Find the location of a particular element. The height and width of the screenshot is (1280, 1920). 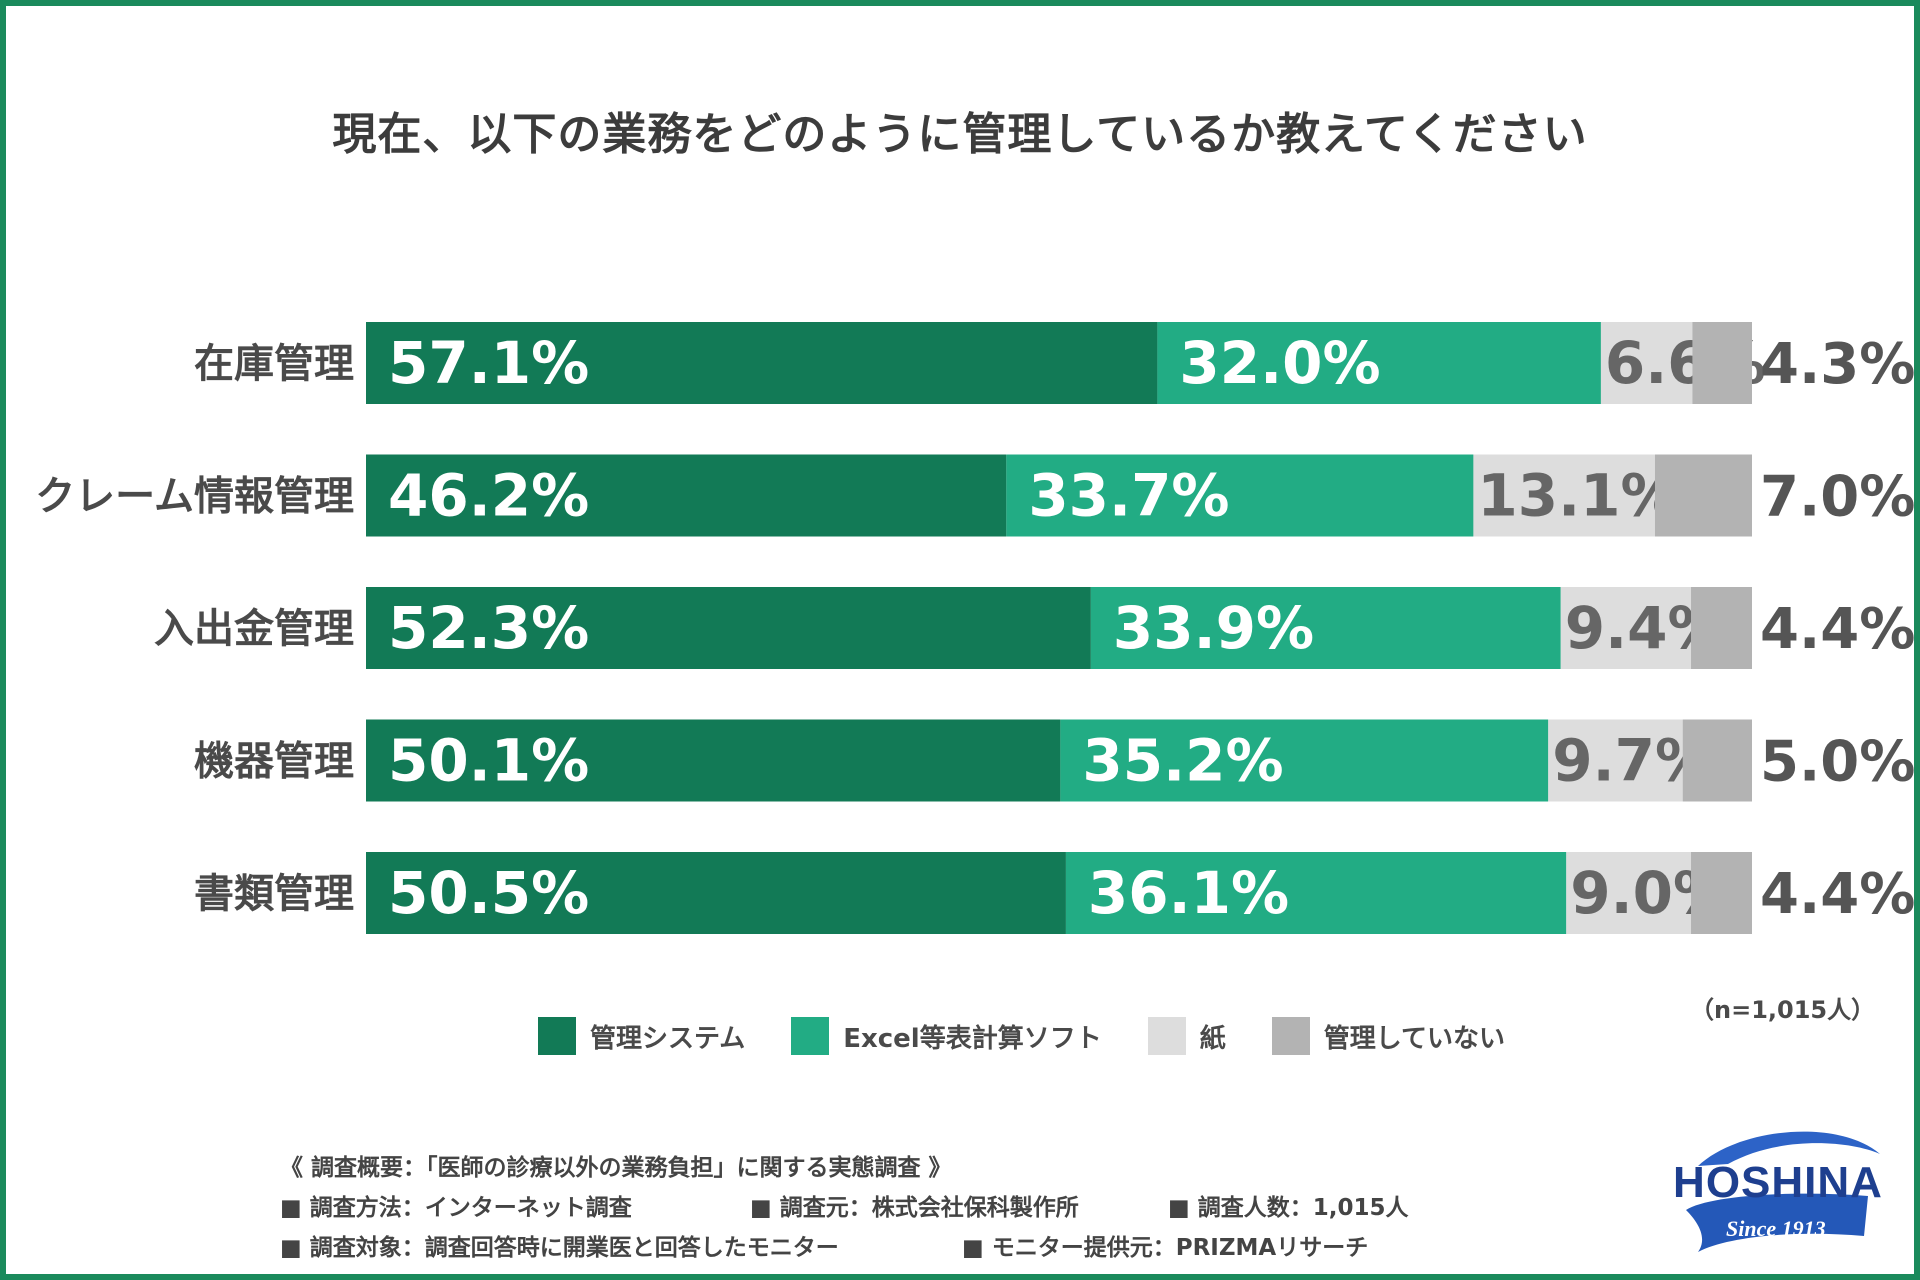

legend-item-excel: Excel等表計算ソフト is located at coordinates (946, 1036).